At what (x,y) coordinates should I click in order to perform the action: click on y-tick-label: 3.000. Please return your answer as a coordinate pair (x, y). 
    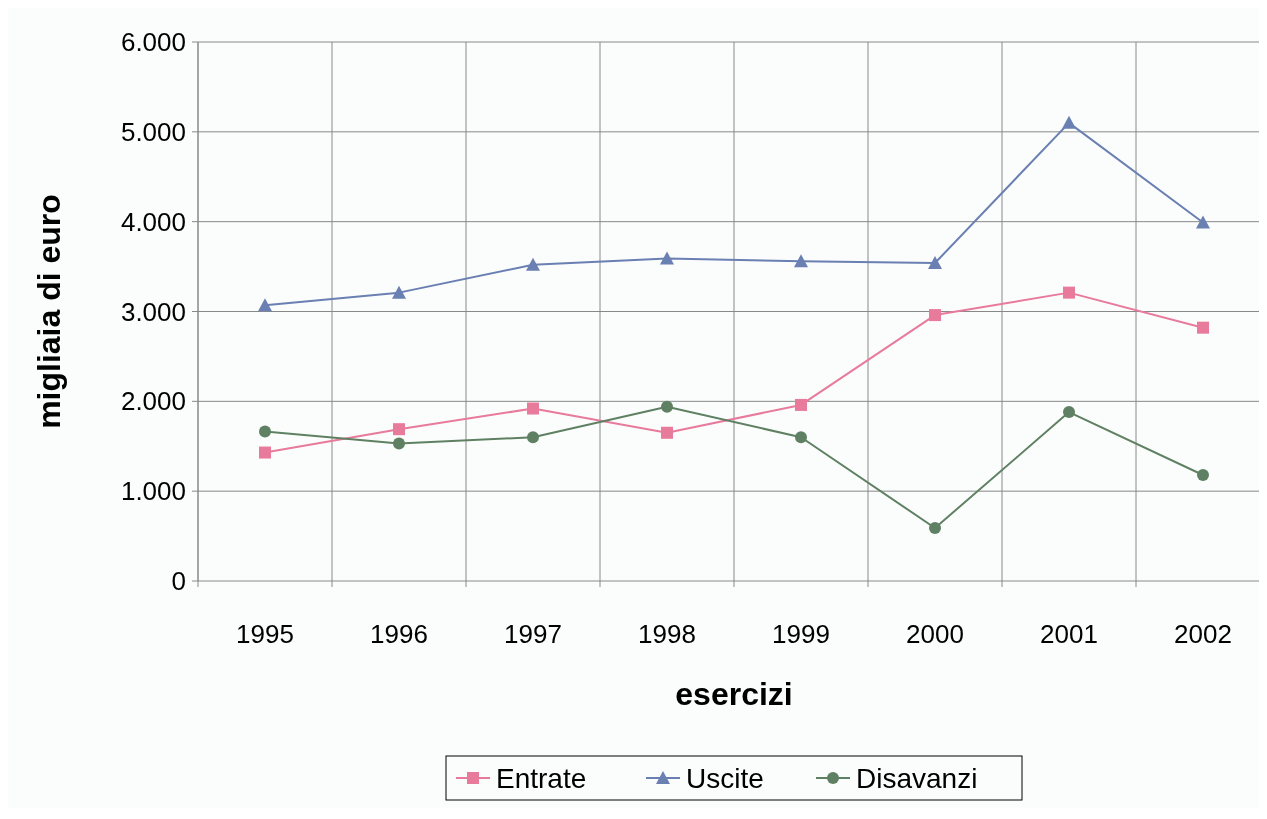
    Looking at the image, I should click on (153, 311).